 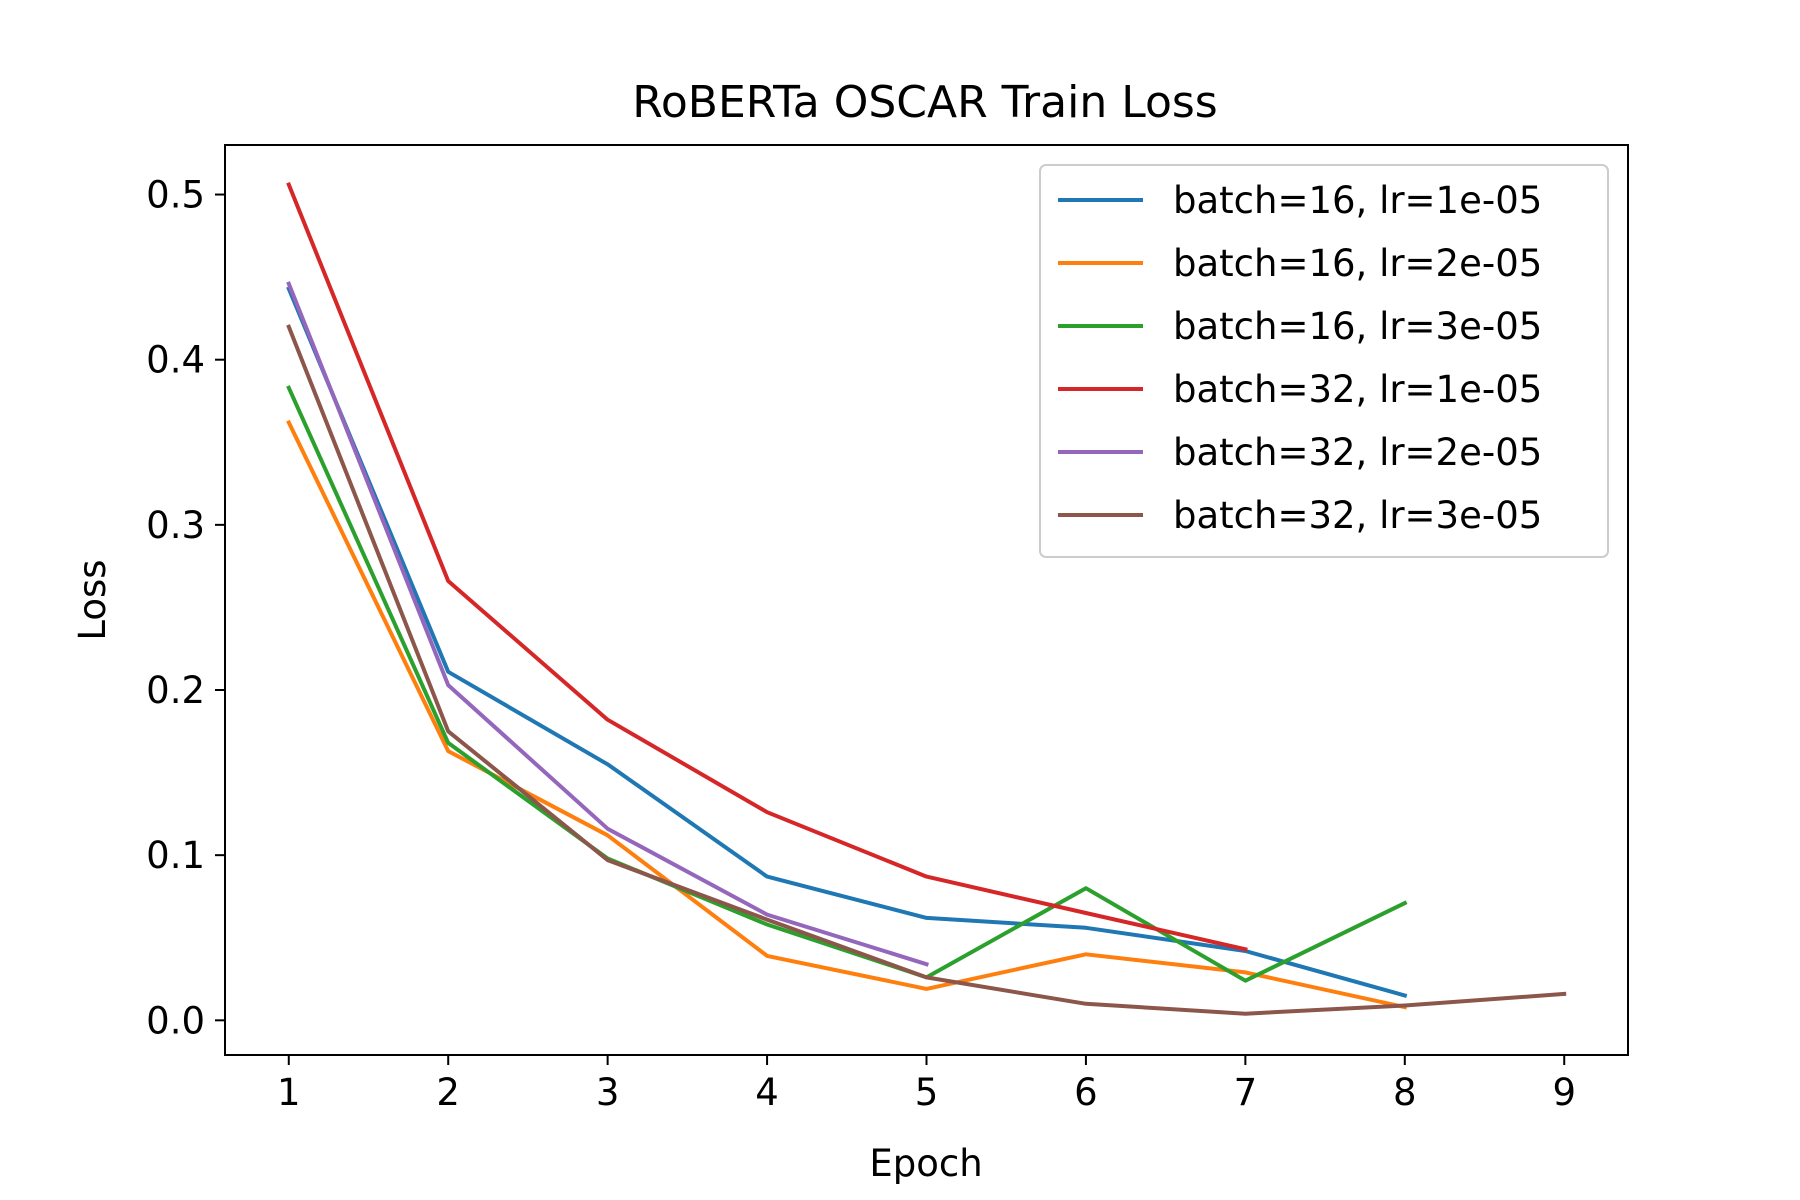 I want to click on x-tick-label: 7, so click(x=1246, y=1092).